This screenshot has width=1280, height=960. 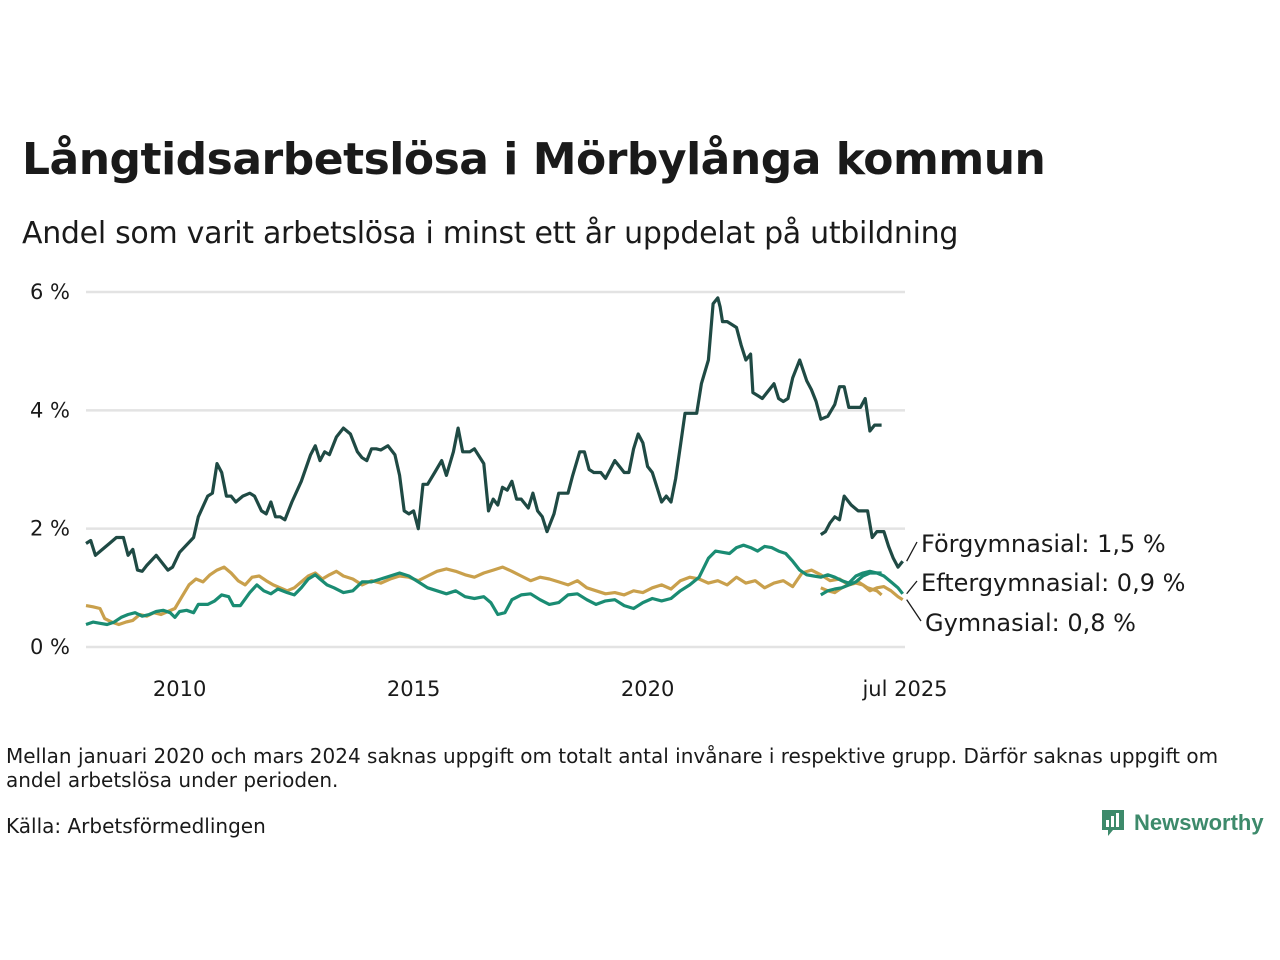 I want to click on x-tick-label: jul 2025, so click(x=904, y=689).